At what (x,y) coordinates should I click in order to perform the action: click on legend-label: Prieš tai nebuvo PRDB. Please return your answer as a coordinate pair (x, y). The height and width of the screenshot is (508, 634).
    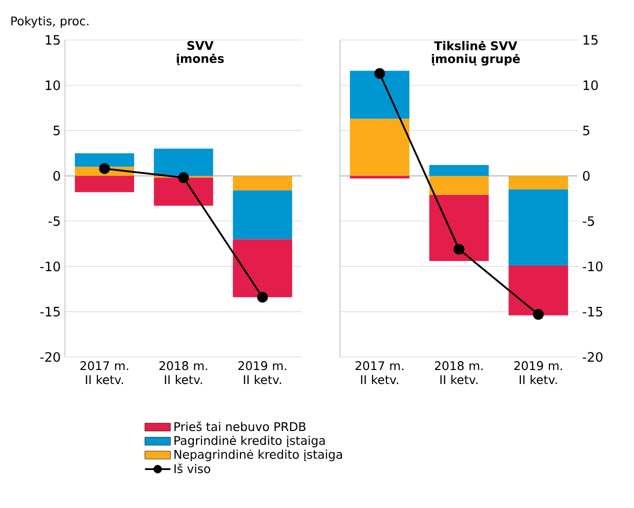
    Looking at the image, I should click on (240, 426).